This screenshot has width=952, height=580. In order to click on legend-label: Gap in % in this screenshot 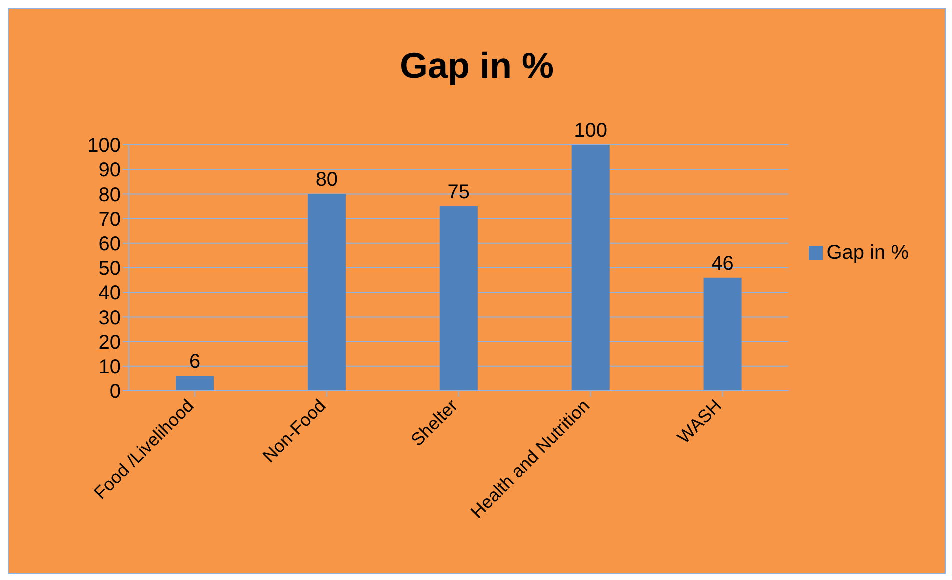, I will do `click(867, 253)`.